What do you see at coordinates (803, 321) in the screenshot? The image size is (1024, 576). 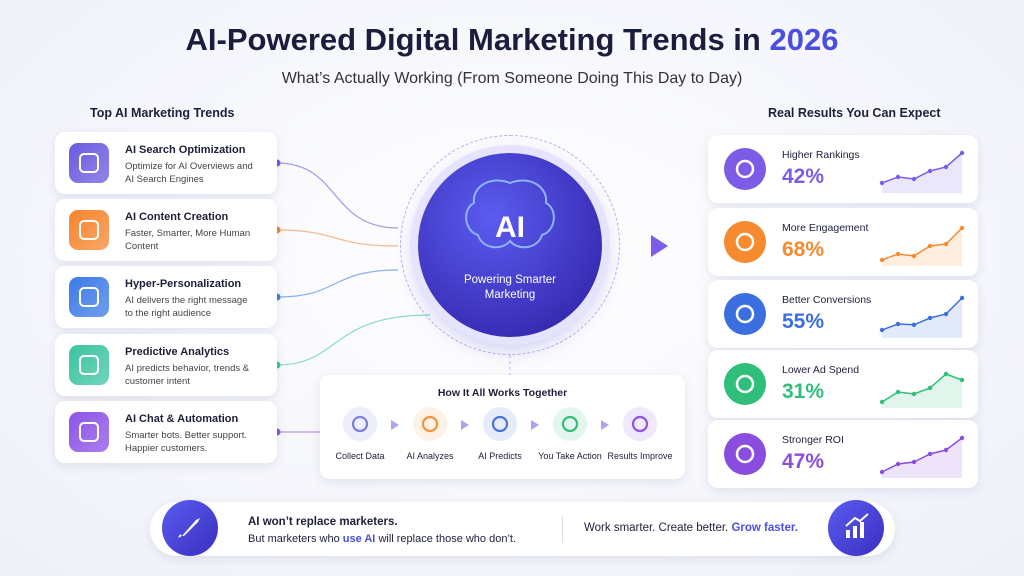 I see `result-value: 55%` at bounding box center [803, 321].